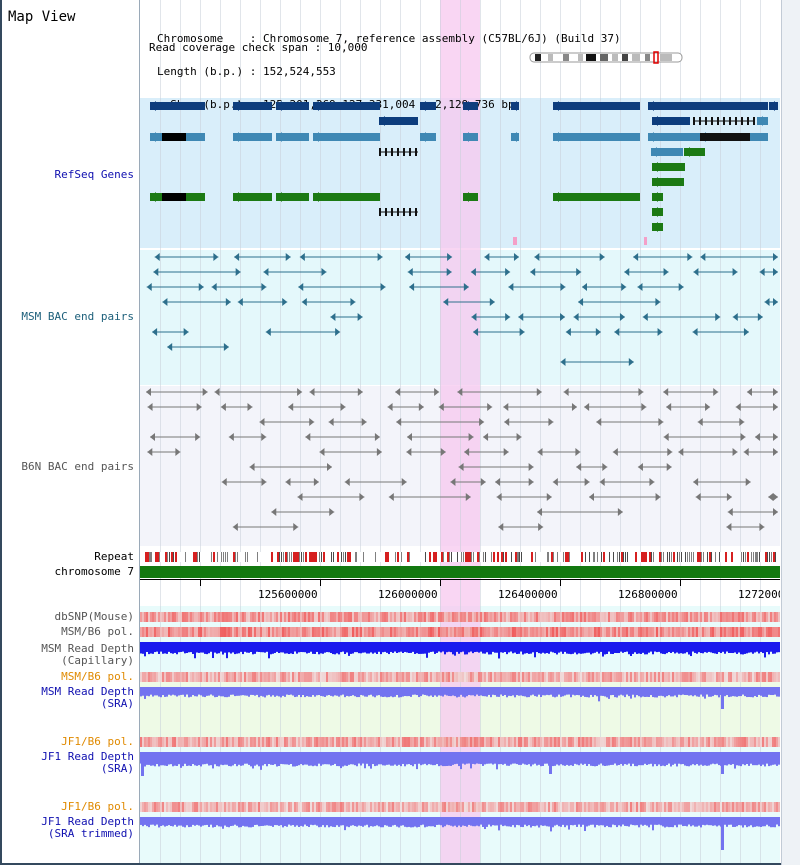 Image resolution: width=800 pixels, height=865 pixels. What do you see at coordinates (97, 741) in the screenshot?
I see `jf1-pol-label: JF1/B6 pol.` at bounding box center [97, 741].